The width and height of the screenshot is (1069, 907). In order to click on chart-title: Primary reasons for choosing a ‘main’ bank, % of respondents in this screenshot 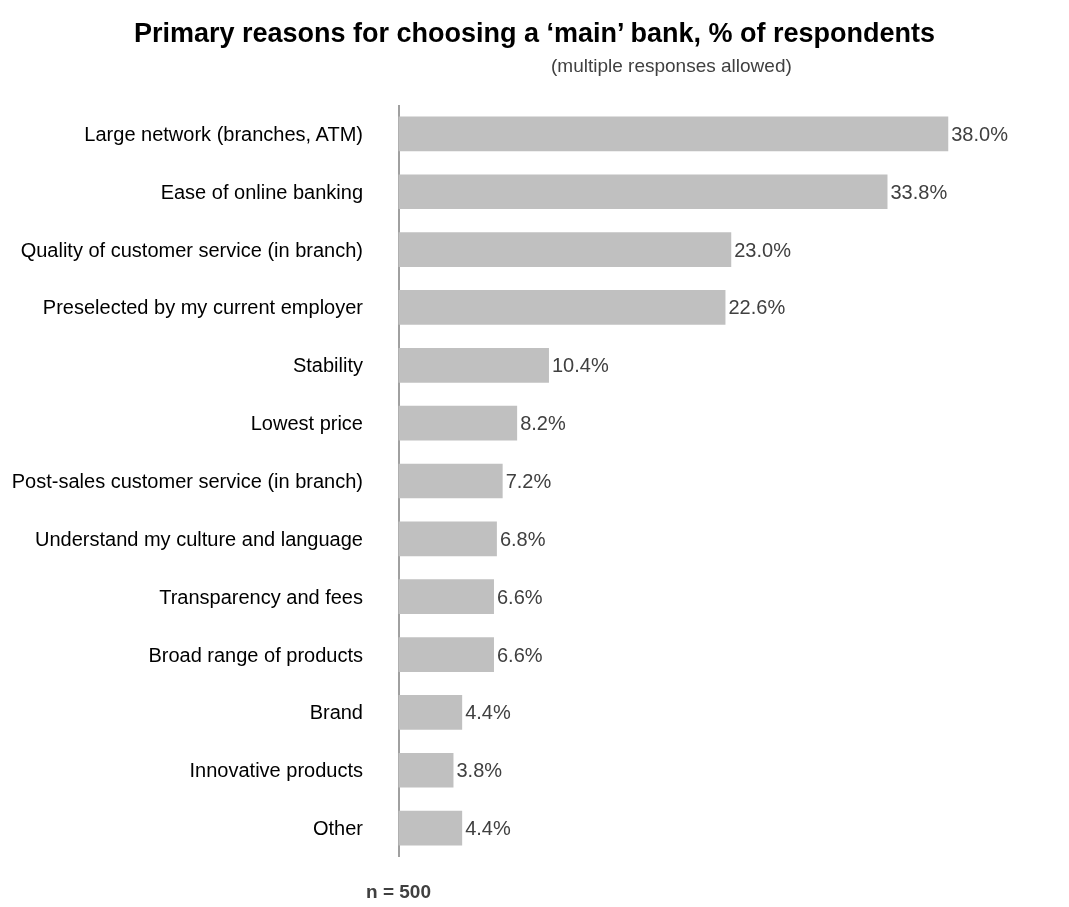, I will do `click(534, 32)`.